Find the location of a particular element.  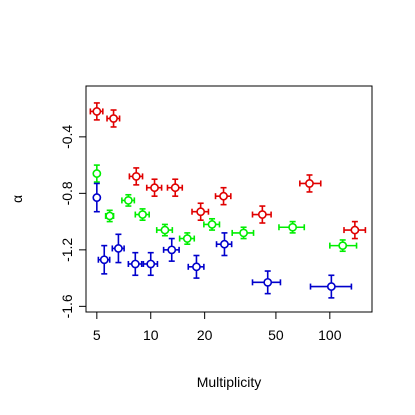

x-tick-label: 10 is located at coordinates (151, 335).